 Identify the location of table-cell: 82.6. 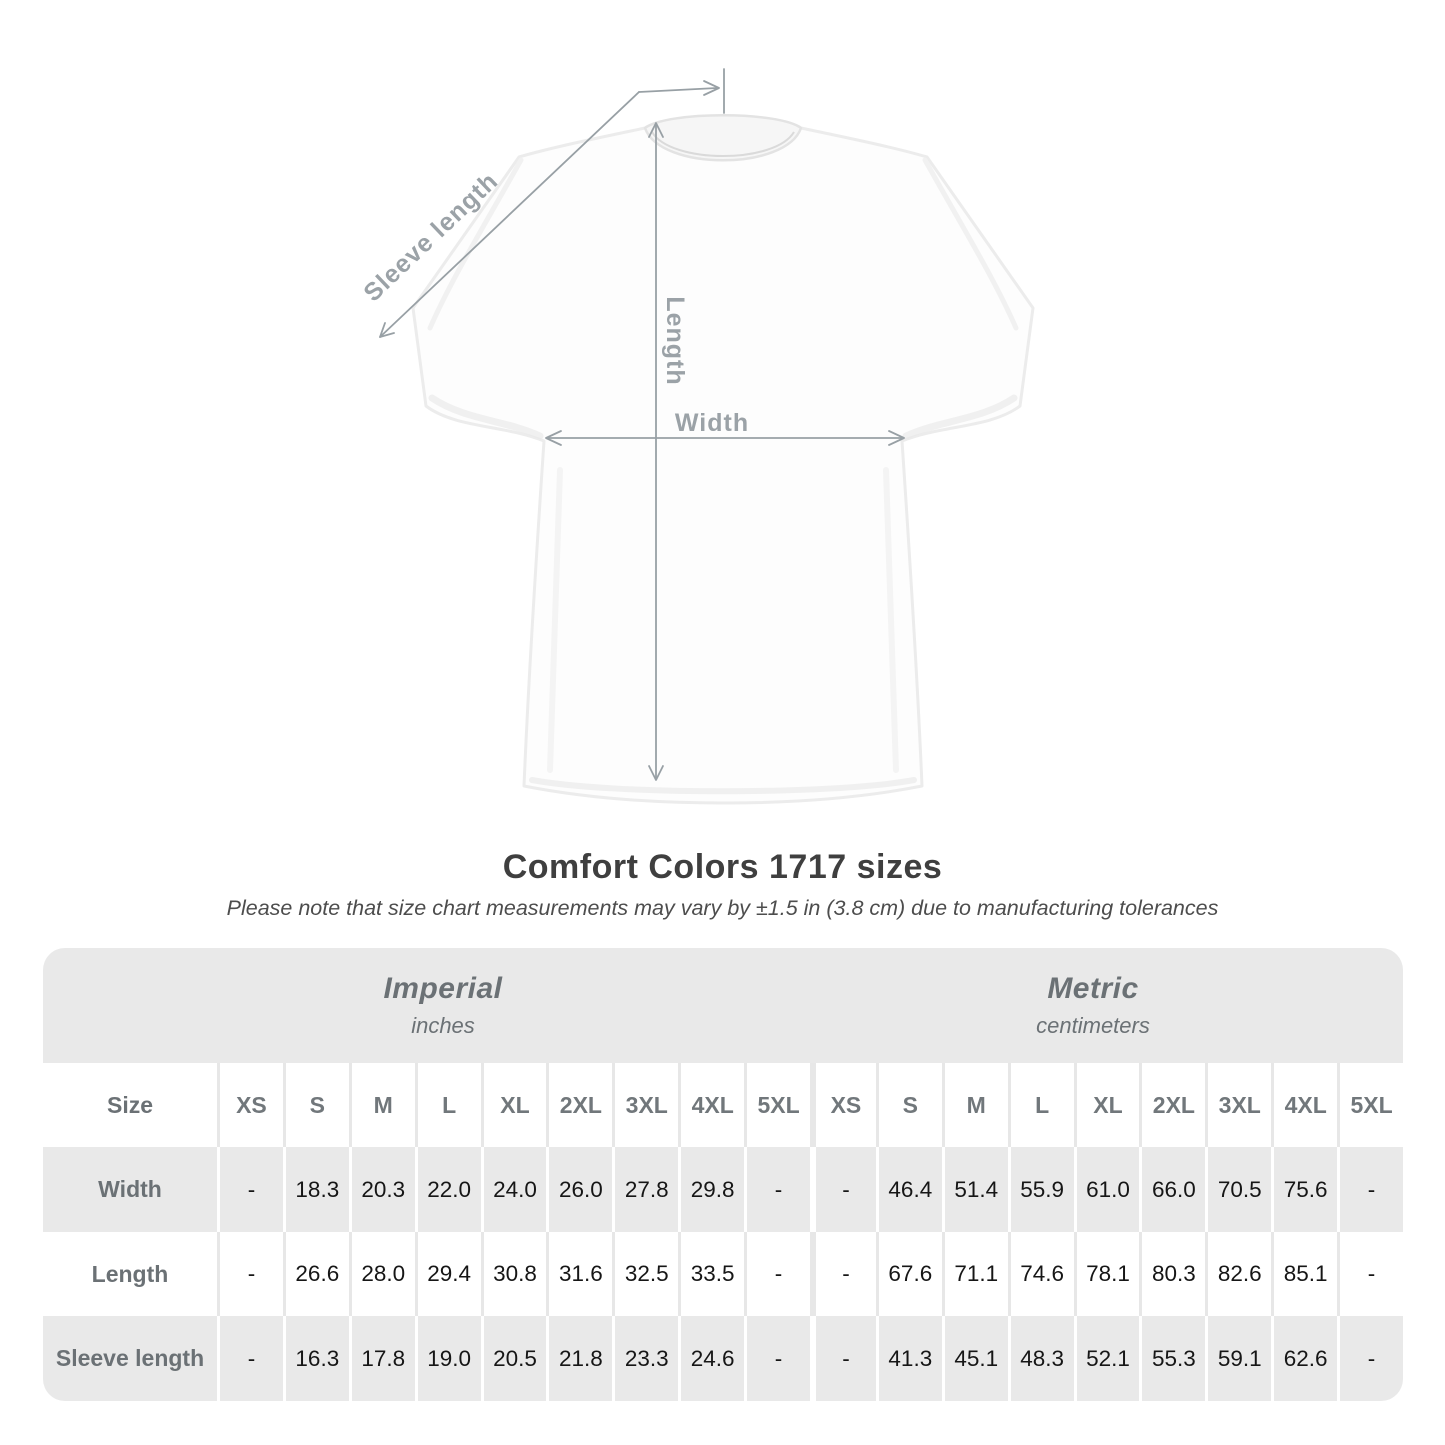
(1240, 1274).